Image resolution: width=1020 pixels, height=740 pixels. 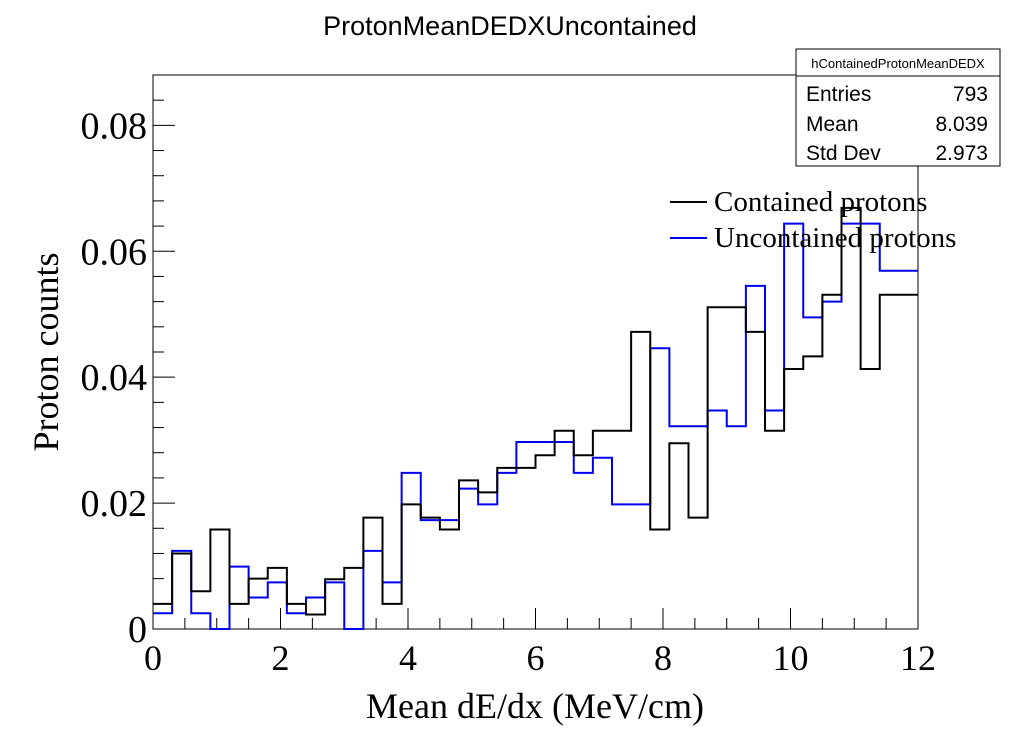 I want to click on x-axis-label: Mean dE/dx (MeV/cm), so click(x=535, y=706).